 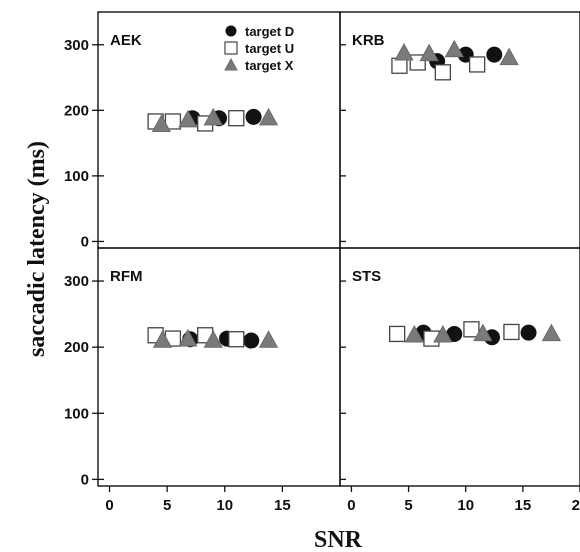 What do you see at coordinates (126, 276) in the screenshot?
I see `panel-label: RFM` at bounding box center [126, 276].